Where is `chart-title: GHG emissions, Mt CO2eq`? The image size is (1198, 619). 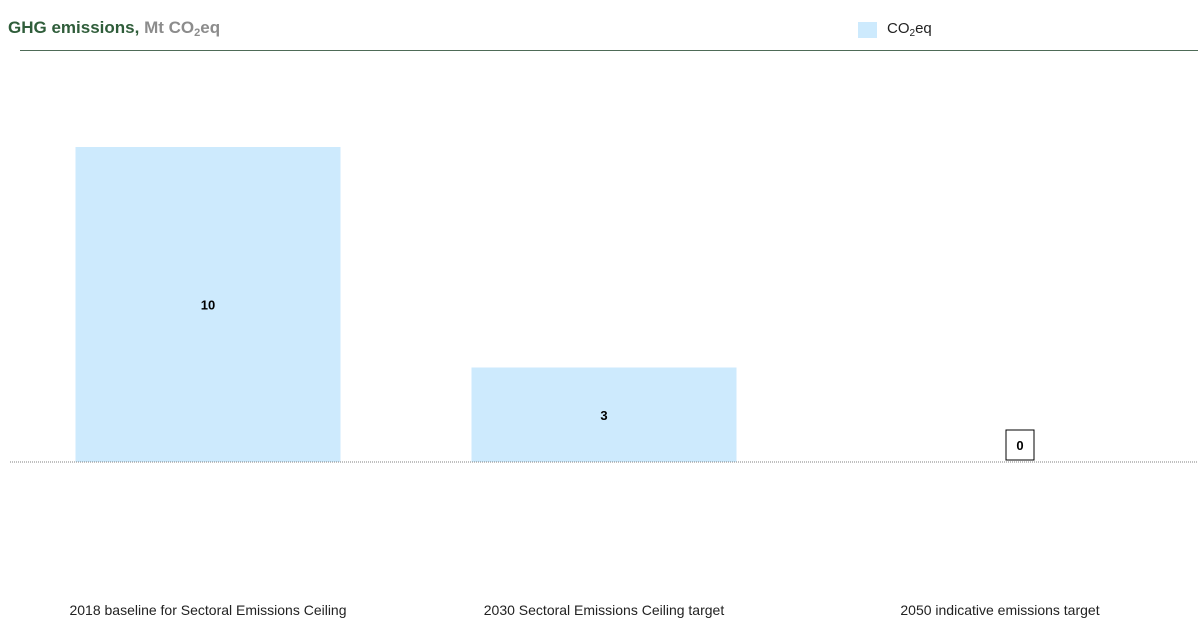 chart-title: GHG emissions, Mt CO2eq is located at coordinates (114, 28).